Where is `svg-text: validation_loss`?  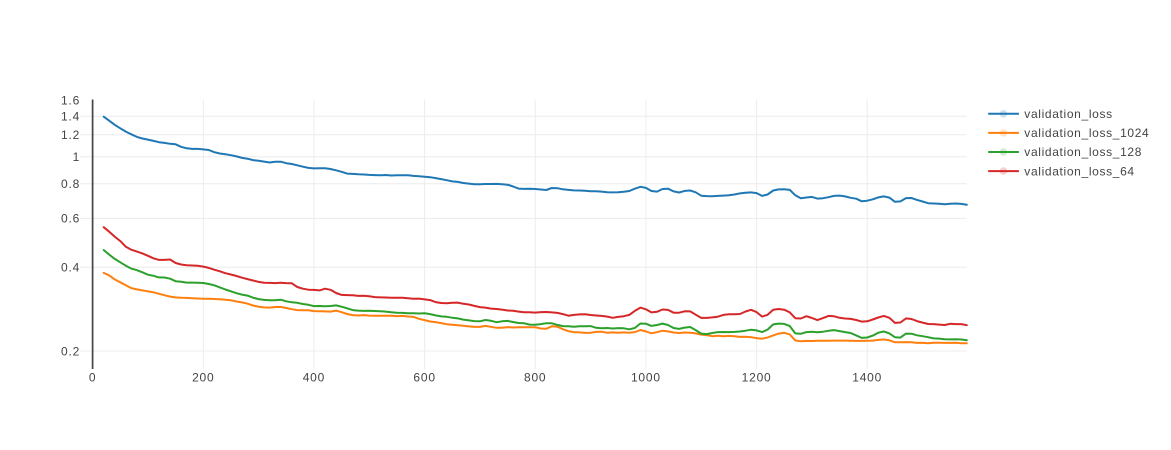
svg-text: validation_loss is located at coordinates (1068, 114).